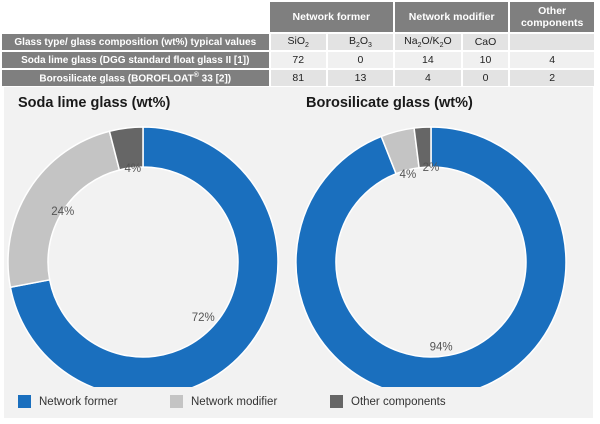 The image size is (600, 424). I want to click on legend-item-network-modifier: Network modifier, so click(223, 401).